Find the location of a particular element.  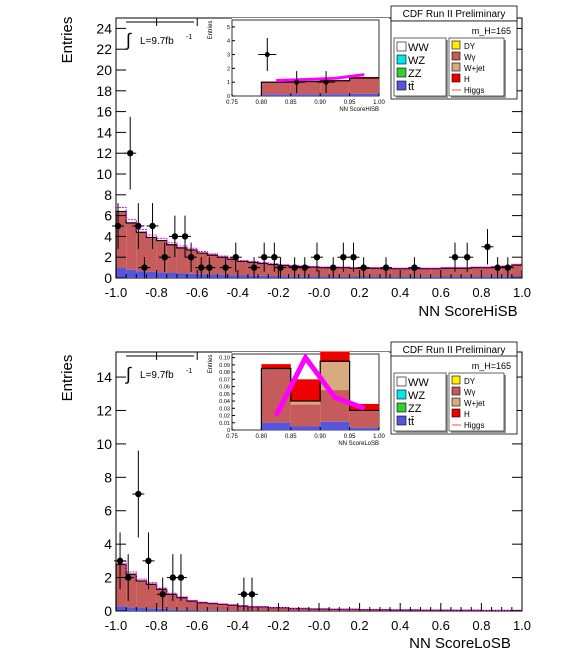

inset-bin-wjet is located at coordinates (305, 403).